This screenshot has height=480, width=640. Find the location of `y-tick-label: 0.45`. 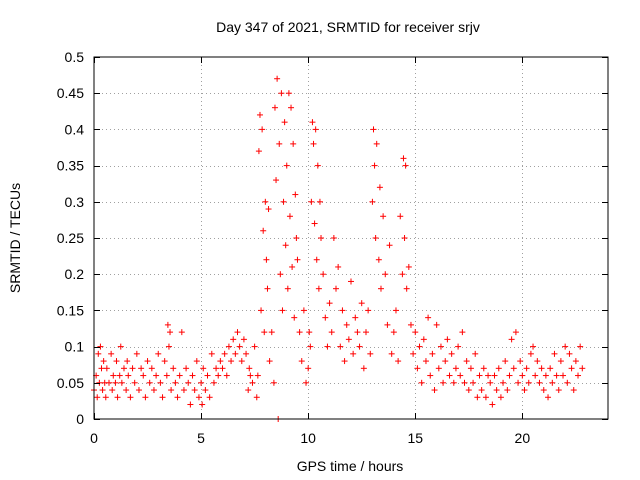

y-tick-label: 0.45 is located at coordinates (70, 93).